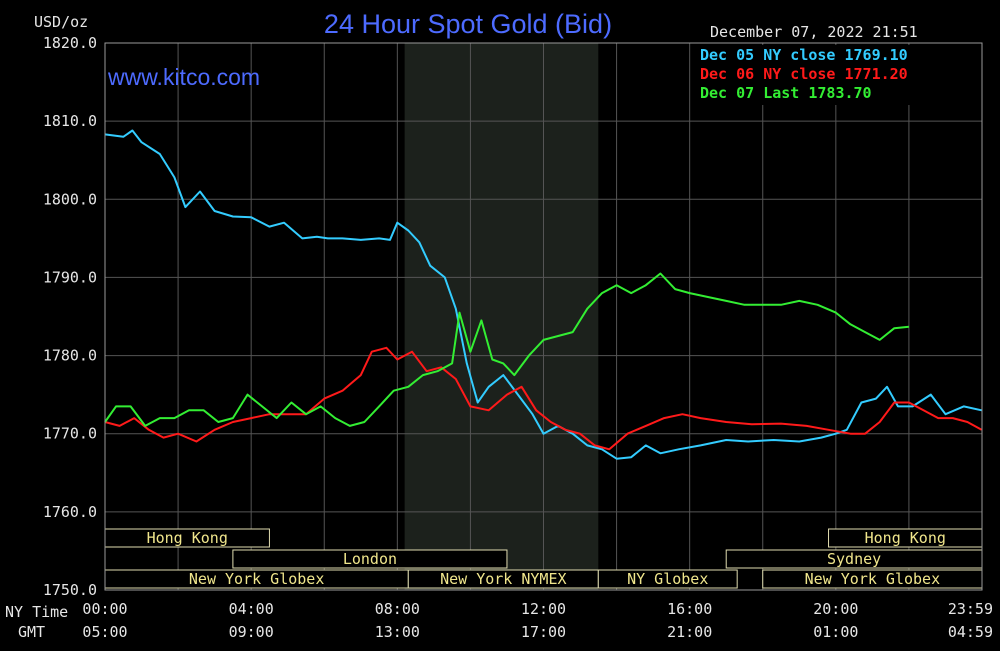 Image resolution: width=1000 pixels, height=651 pixels. Describe the element at coordinates (251, 609) in the screenshot. I see `x-tick-label-ny: 04:00` at that location.